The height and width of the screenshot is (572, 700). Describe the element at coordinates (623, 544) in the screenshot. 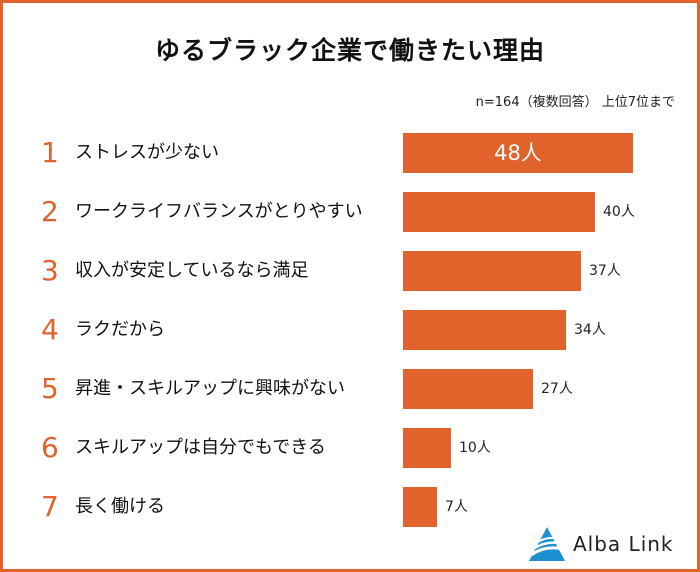

I see `brand-name: Alba Link` at that location.